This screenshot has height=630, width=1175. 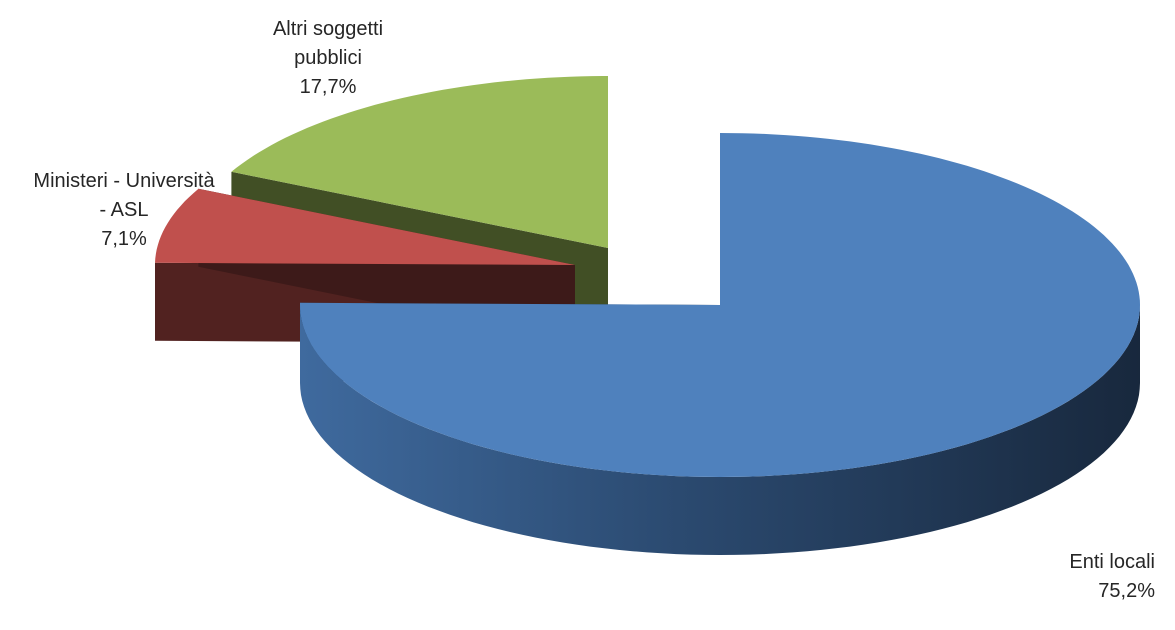 What do you see at coordinates (1126, 591) in the screenshot?
I see `slice-value-label: 75,2%` at bounding box center [1126, 591].